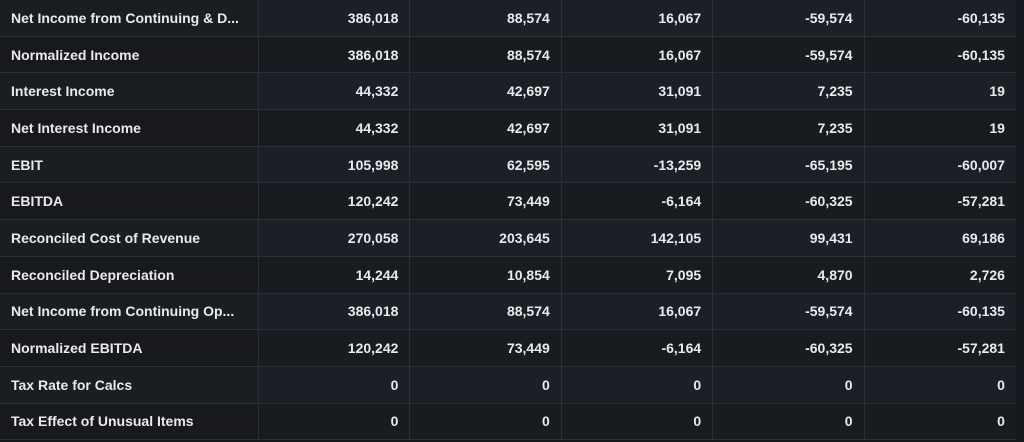  What do you see at coordinates (486, 238) in the screenshot?
I see `table-cell: 203,645` at bounding box center [486, 238].